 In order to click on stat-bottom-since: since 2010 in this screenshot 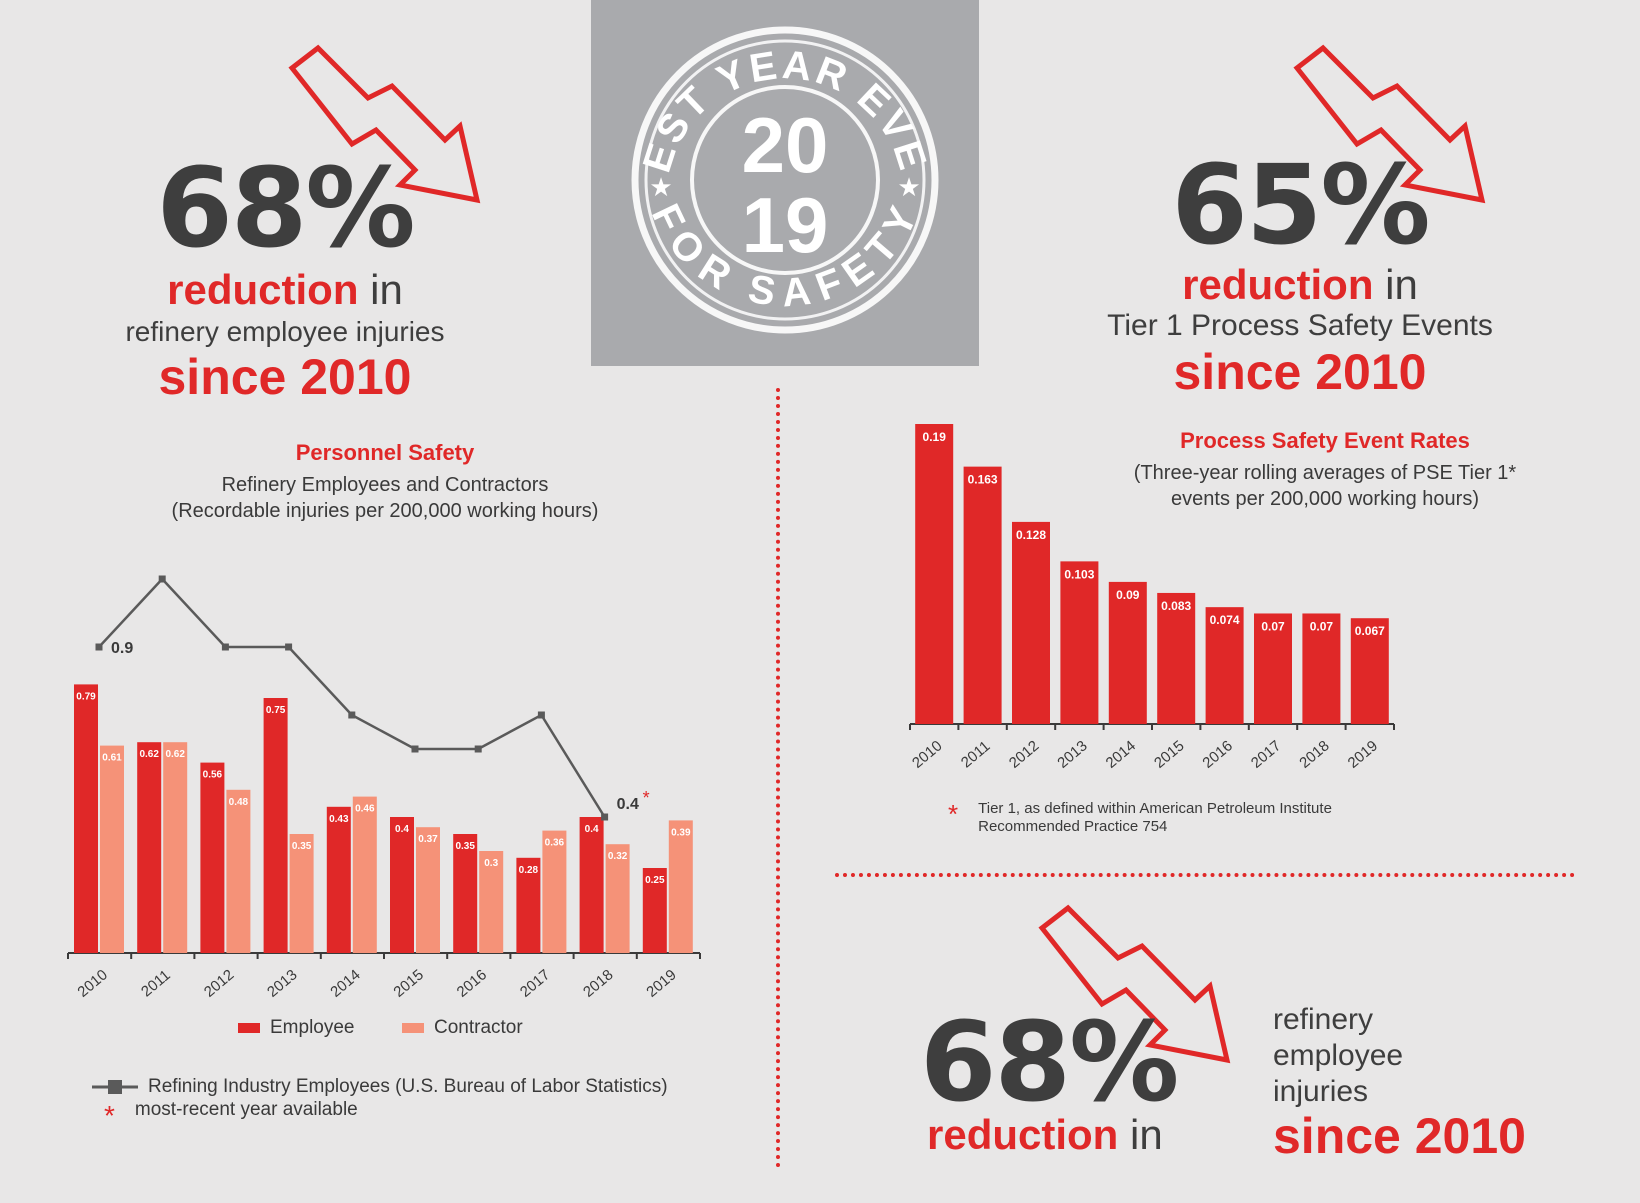, I will do `click(1399, 1136)`.